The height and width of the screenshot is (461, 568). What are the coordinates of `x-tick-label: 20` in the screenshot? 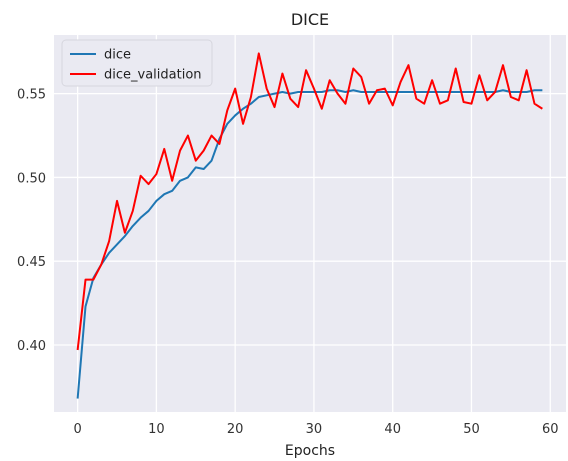 It's located at (235, 429).